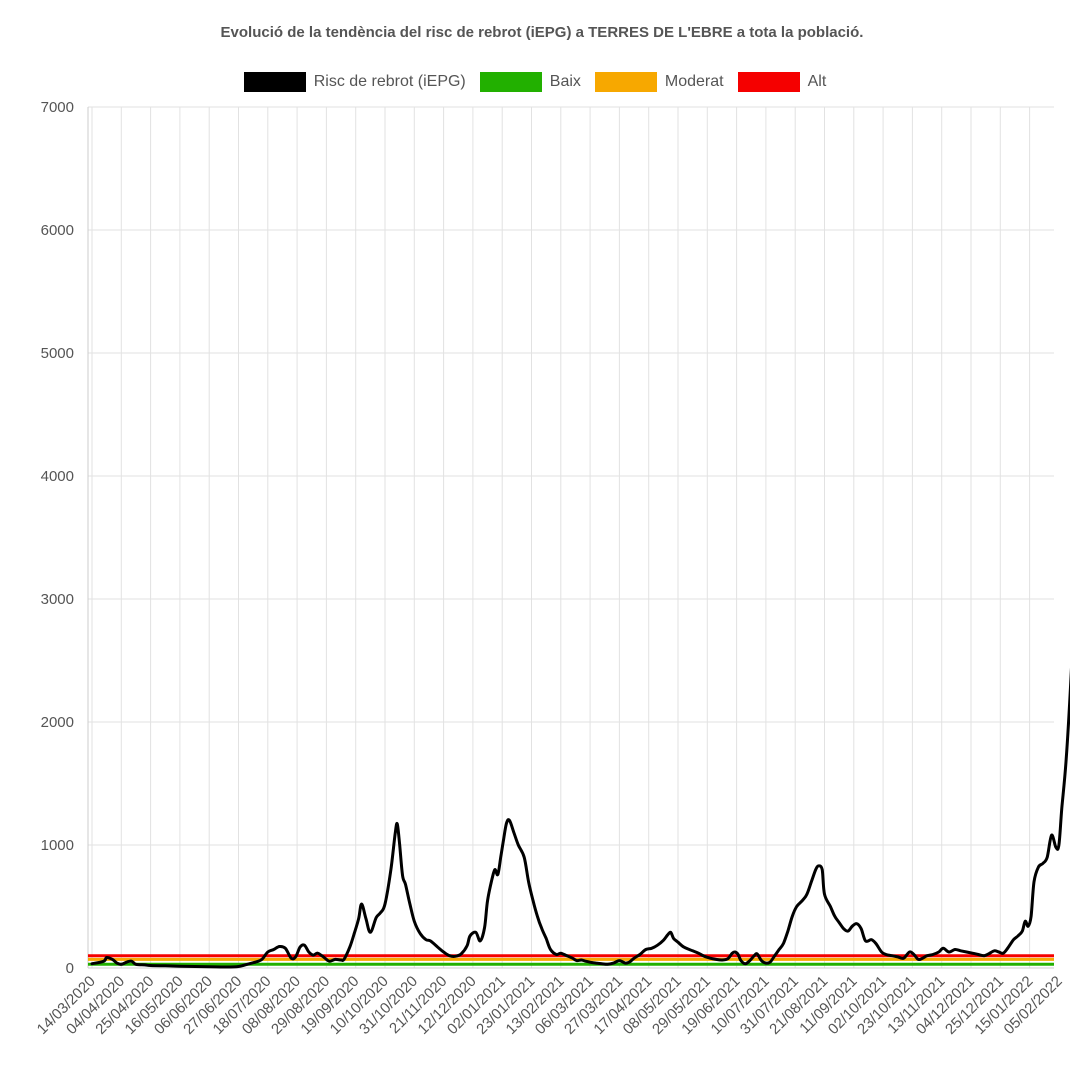 The height and width of the screenshot is (1074, 1070). I want to click on legend-label: Alt, so click(817, 81).